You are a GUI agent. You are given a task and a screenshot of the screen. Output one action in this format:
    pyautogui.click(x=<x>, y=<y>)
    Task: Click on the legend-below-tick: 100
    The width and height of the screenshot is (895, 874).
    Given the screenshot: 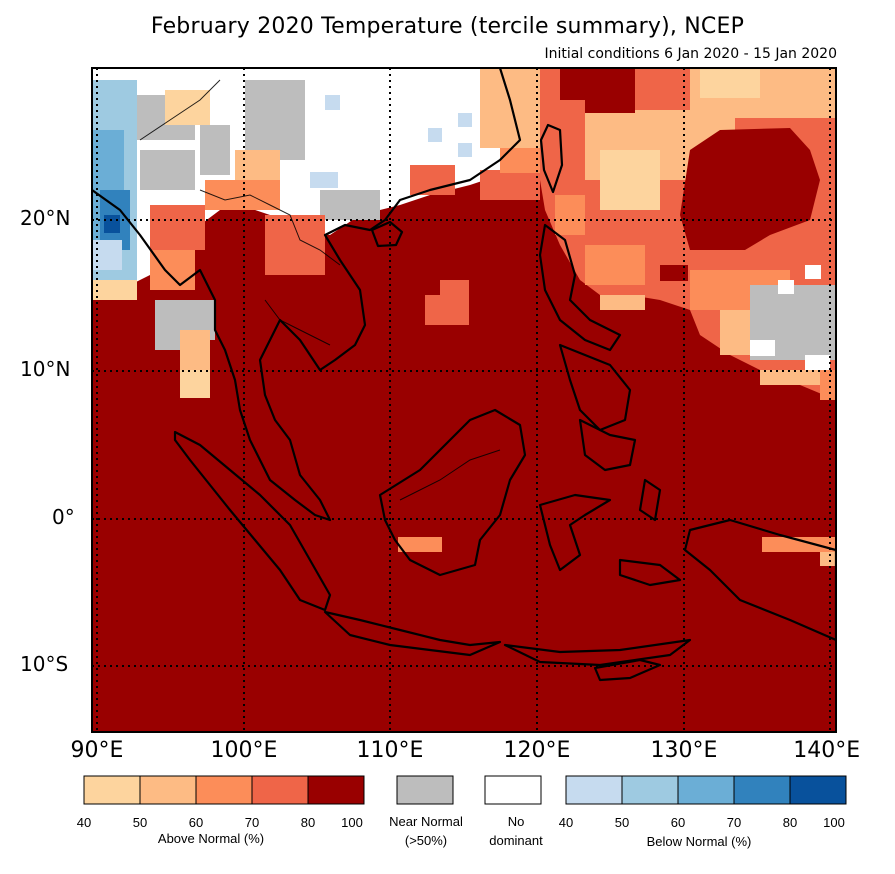 What is the action you would take?
    pyautogui.click(x=834, y=822)
    